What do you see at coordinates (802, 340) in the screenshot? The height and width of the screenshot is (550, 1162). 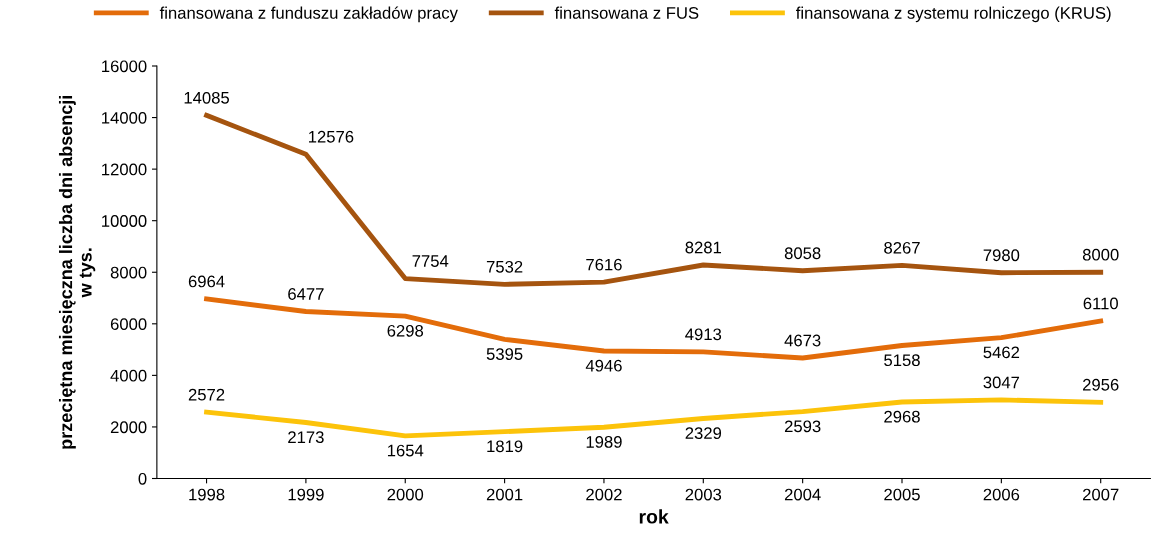 I see `data-label: 4673` at bounding box center [802, 340].